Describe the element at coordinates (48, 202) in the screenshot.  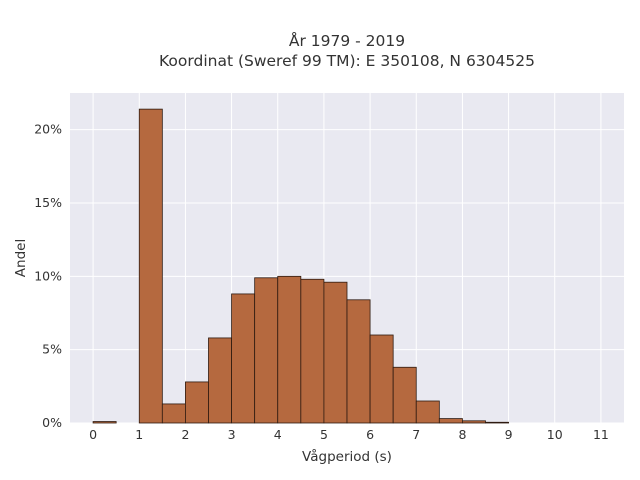
I see `y-tick-label: 15%` at that location.